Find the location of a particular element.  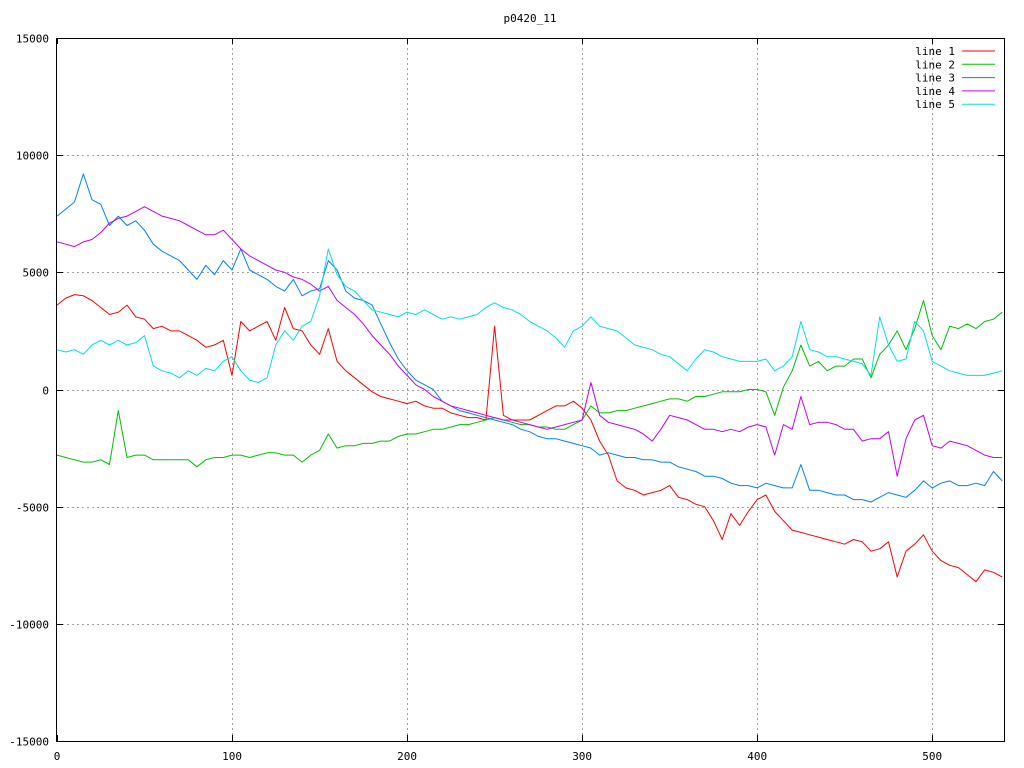

legend-label: line 3 is located at coordinates (935, 78).